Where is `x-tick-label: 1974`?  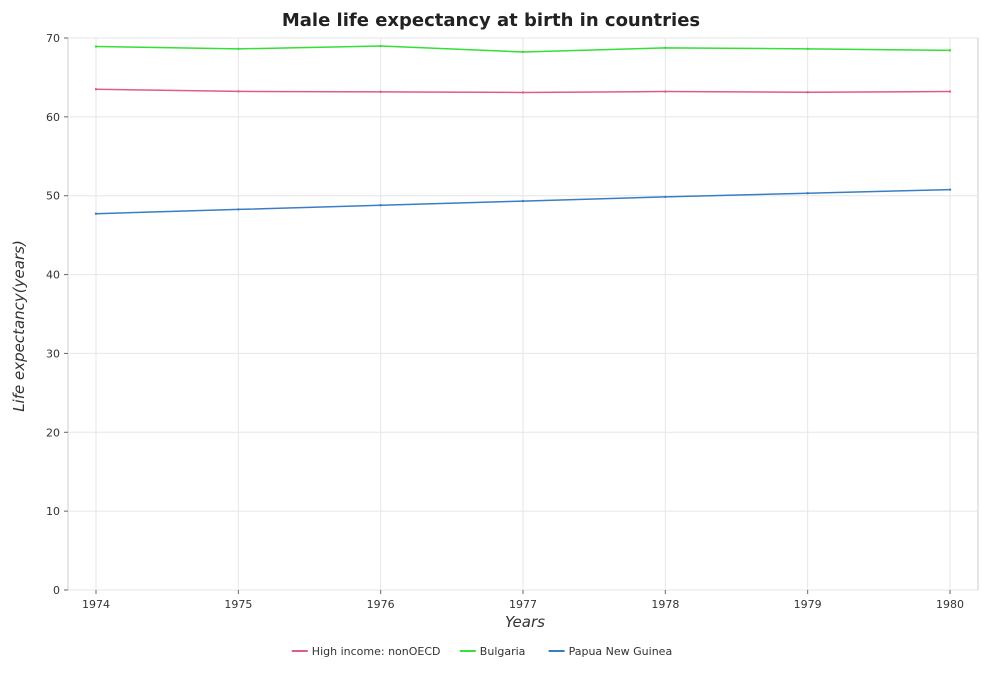
x-tick-label: 1974 is located at coordinates (96, 604).